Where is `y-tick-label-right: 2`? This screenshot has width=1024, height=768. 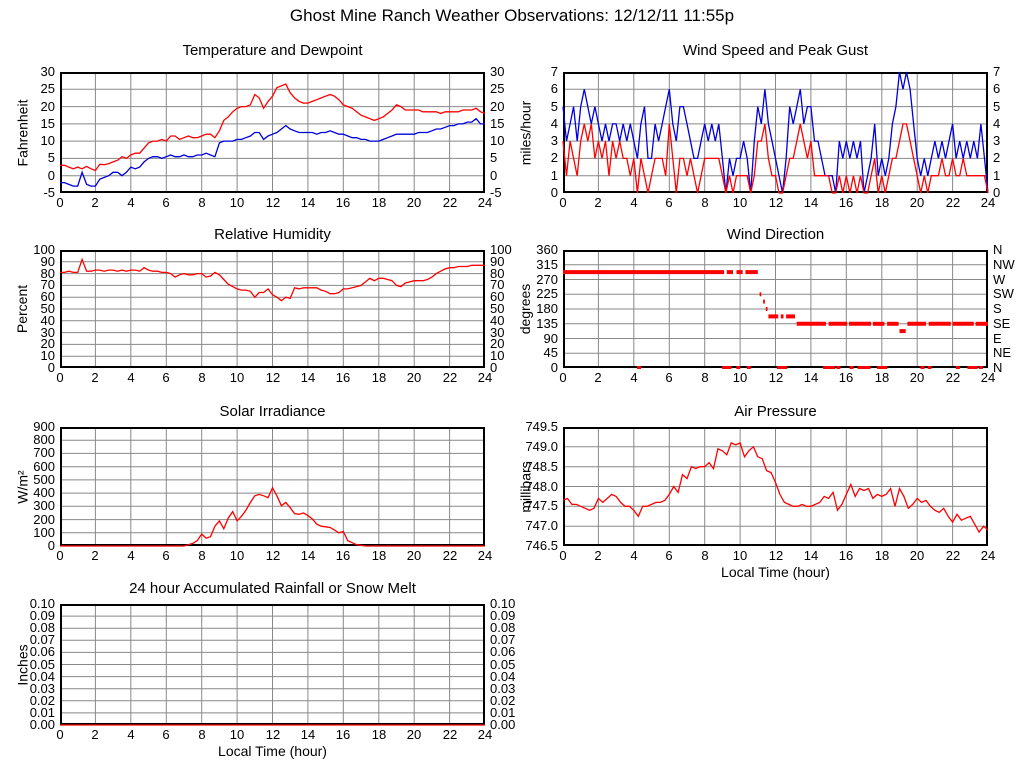 y-tick-label-right: 2 is located at coordinates (997, 157).